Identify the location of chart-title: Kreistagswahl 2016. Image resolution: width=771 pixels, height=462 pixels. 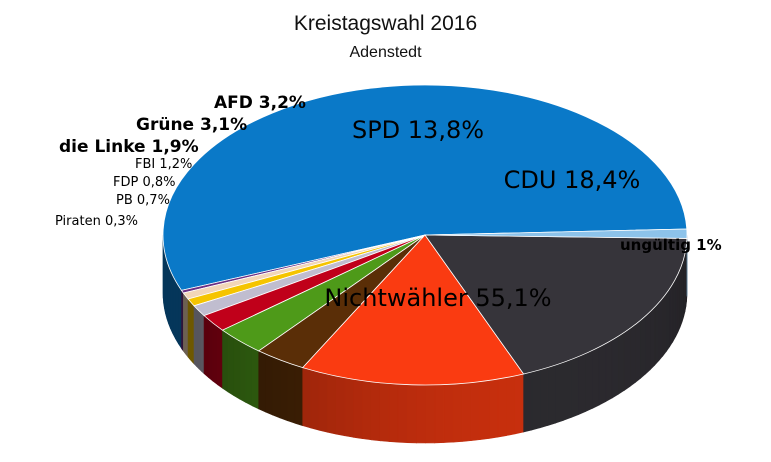
(385, 23).